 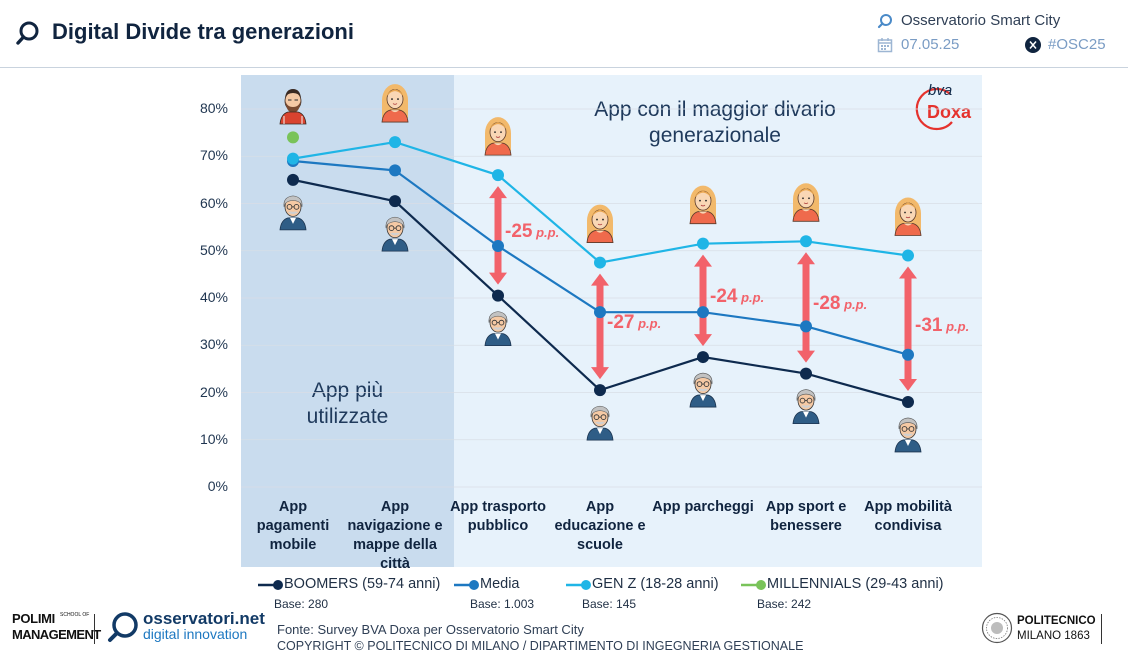 What do you see at coordinates (929, 325) in the screenshot?
I see `gap-value: -31` at bounding box center [929, 325].